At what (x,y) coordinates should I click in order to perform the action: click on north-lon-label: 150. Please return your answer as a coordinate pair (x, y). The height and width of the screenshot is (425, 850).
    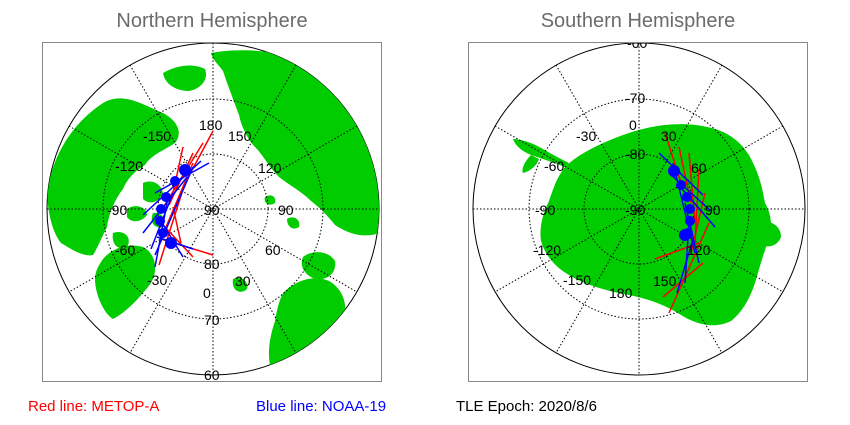
    Looking at the image, I should click on (240, 136).